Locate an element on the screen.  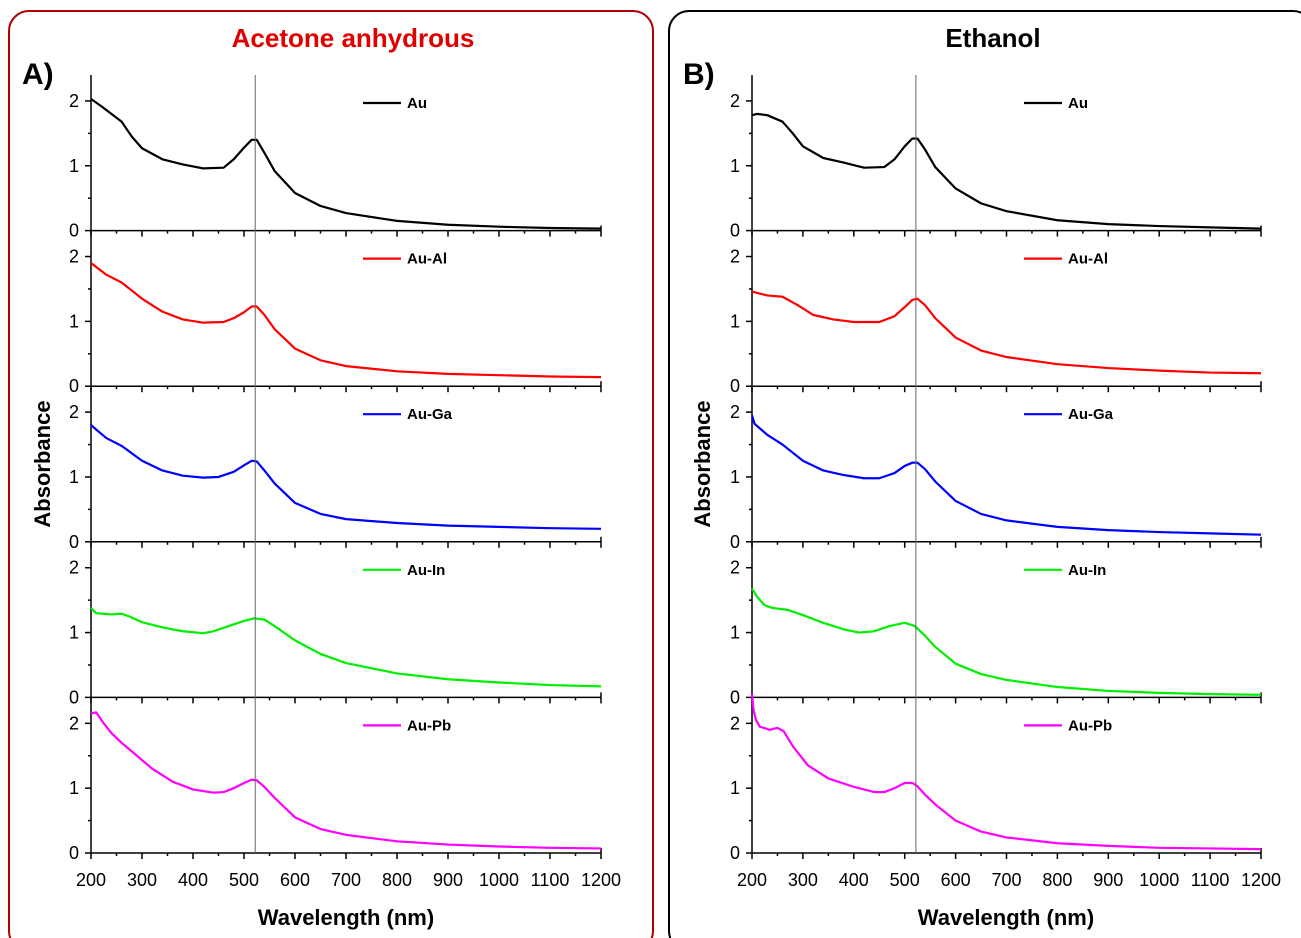
panel-b-title: Ethanol is located at coordinates (992, 38).